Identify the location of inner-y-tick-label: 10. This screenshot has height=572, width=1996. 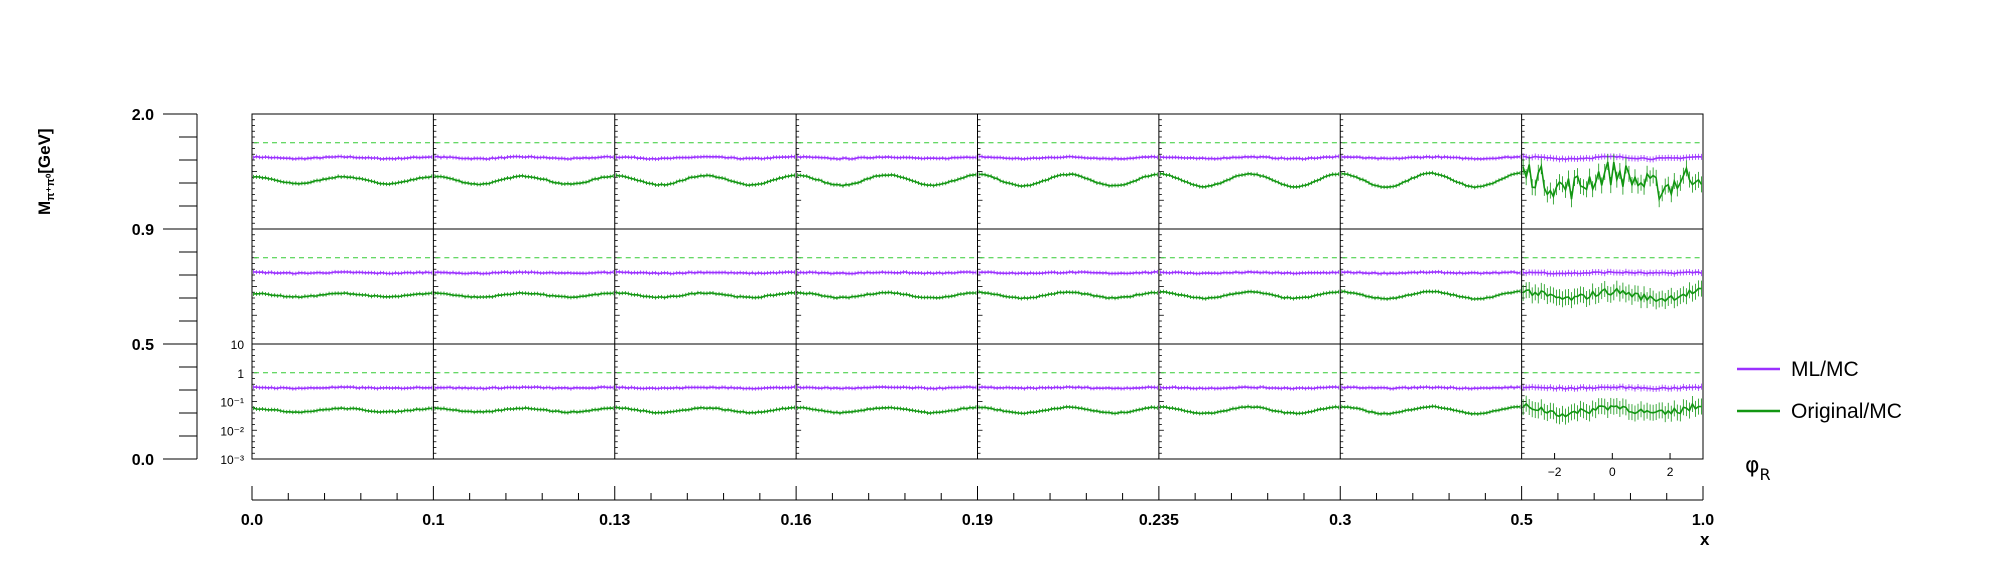
(238, 345).